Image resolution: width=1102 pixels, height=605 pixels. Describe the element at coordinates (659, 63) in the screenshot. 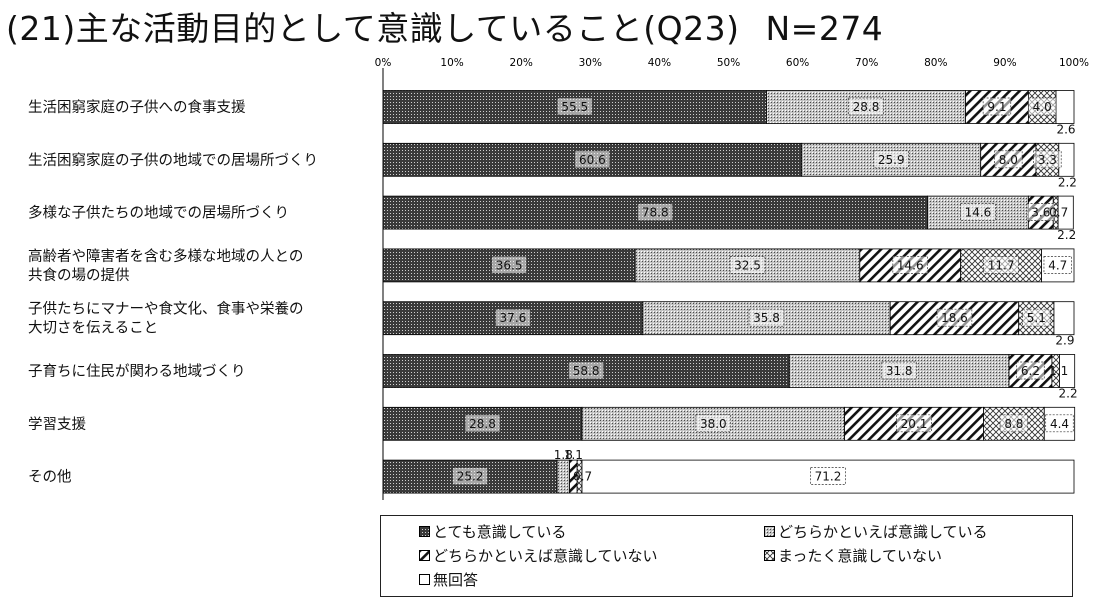

I see `x-tick-label: 40%` at that location.